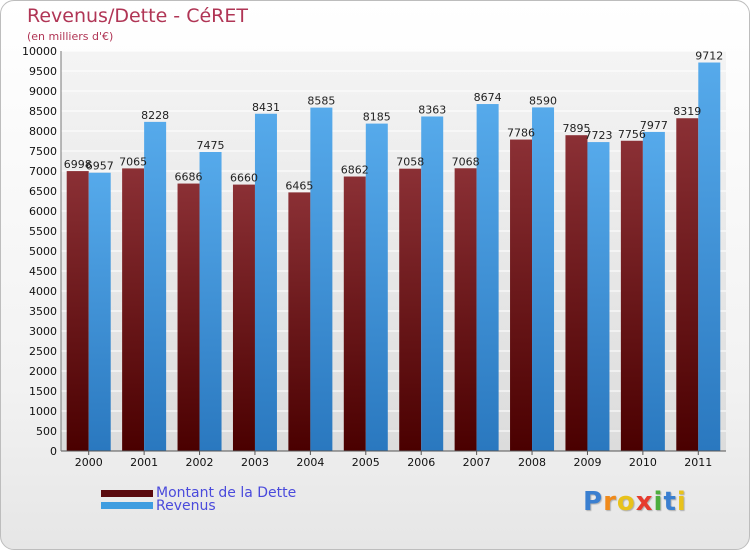 This screenshot has height=550, width=750. I want to click on logo-letter: t, so click(670, 502).